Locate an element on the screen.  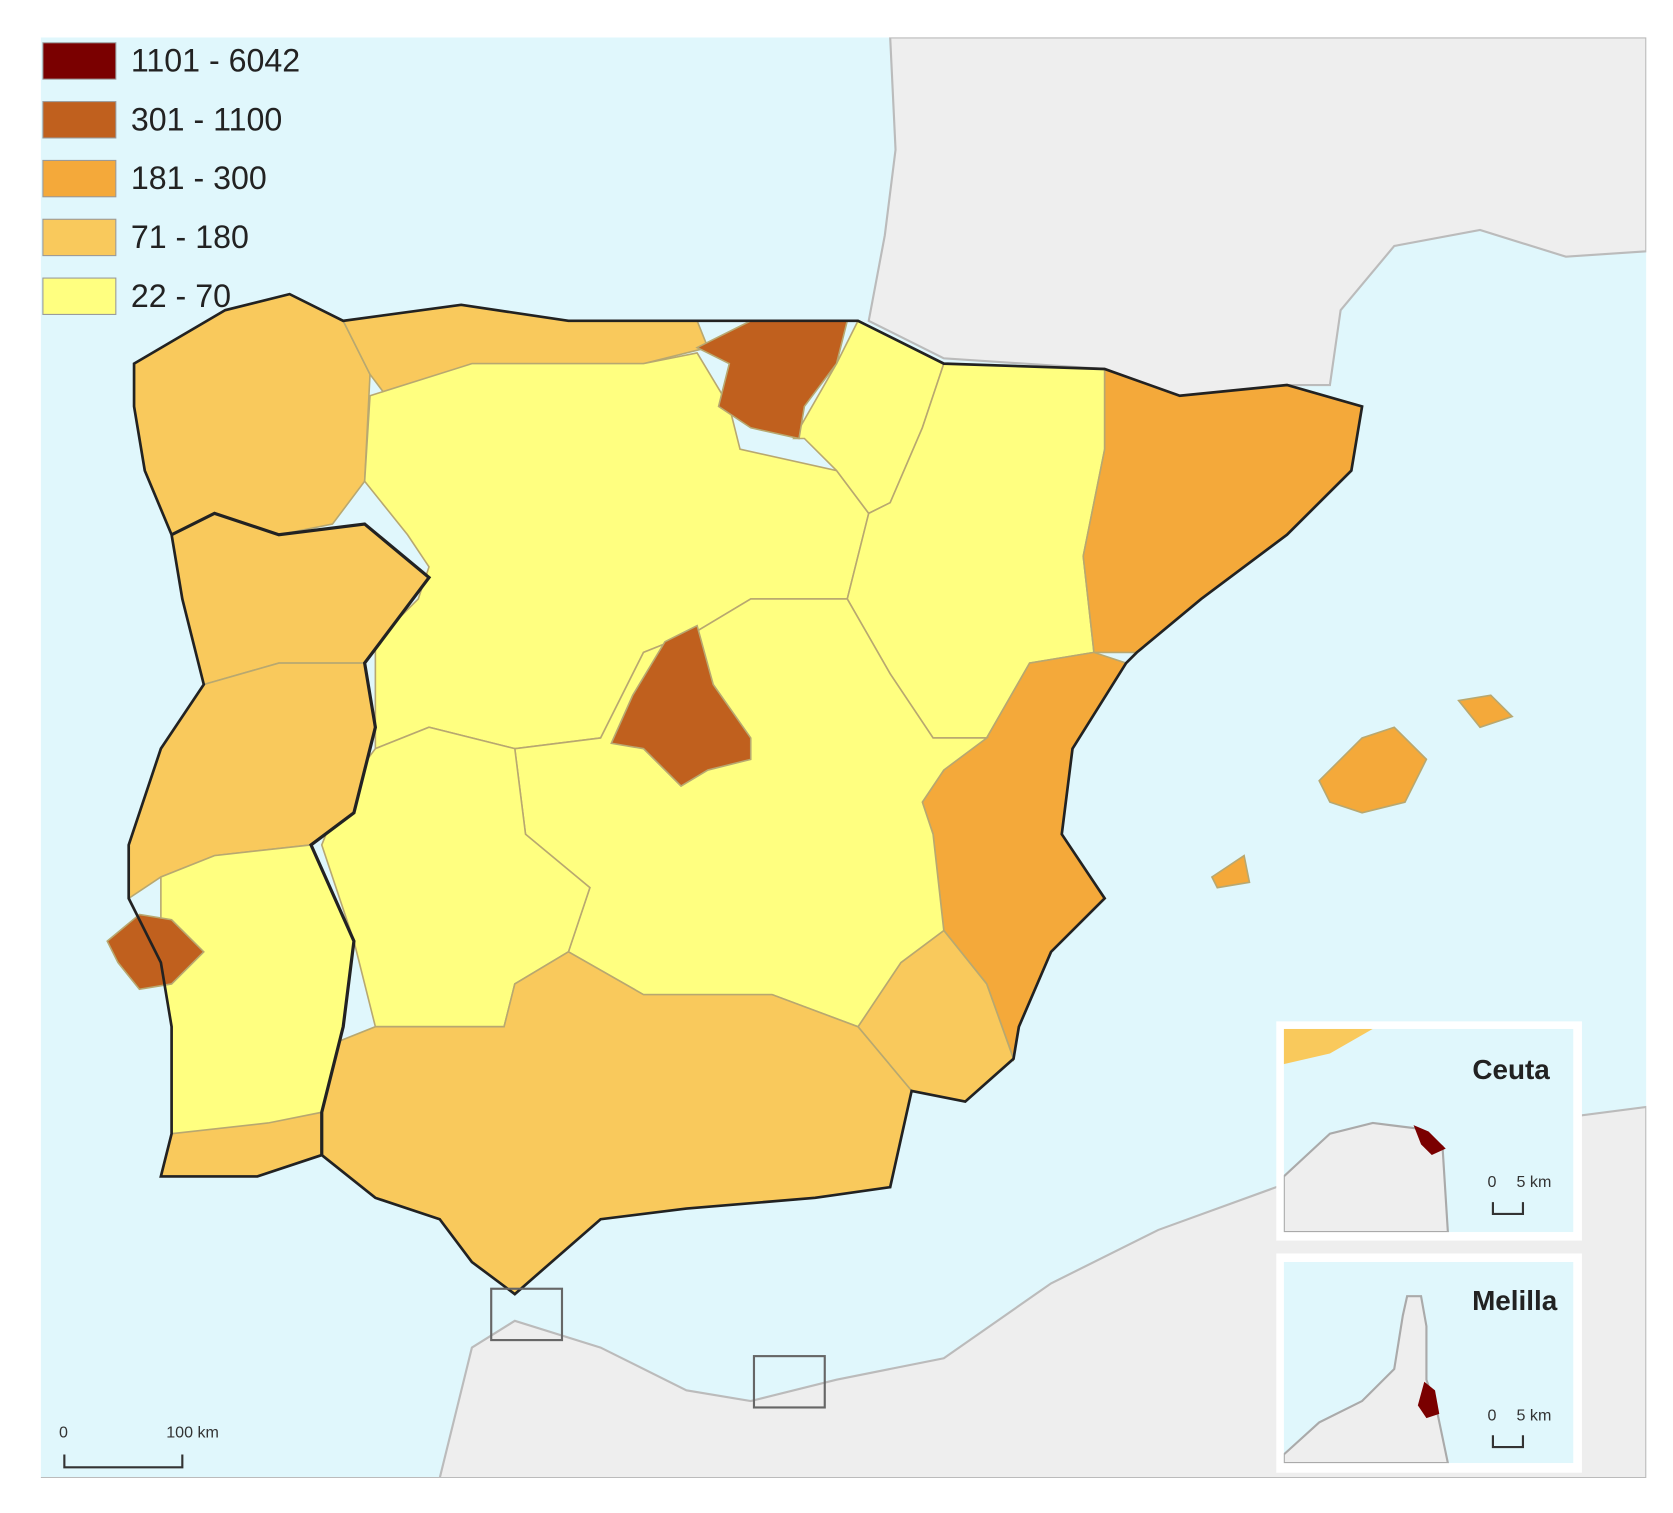
inset-title: Ceuta is located at coordinates (1511, 1069).